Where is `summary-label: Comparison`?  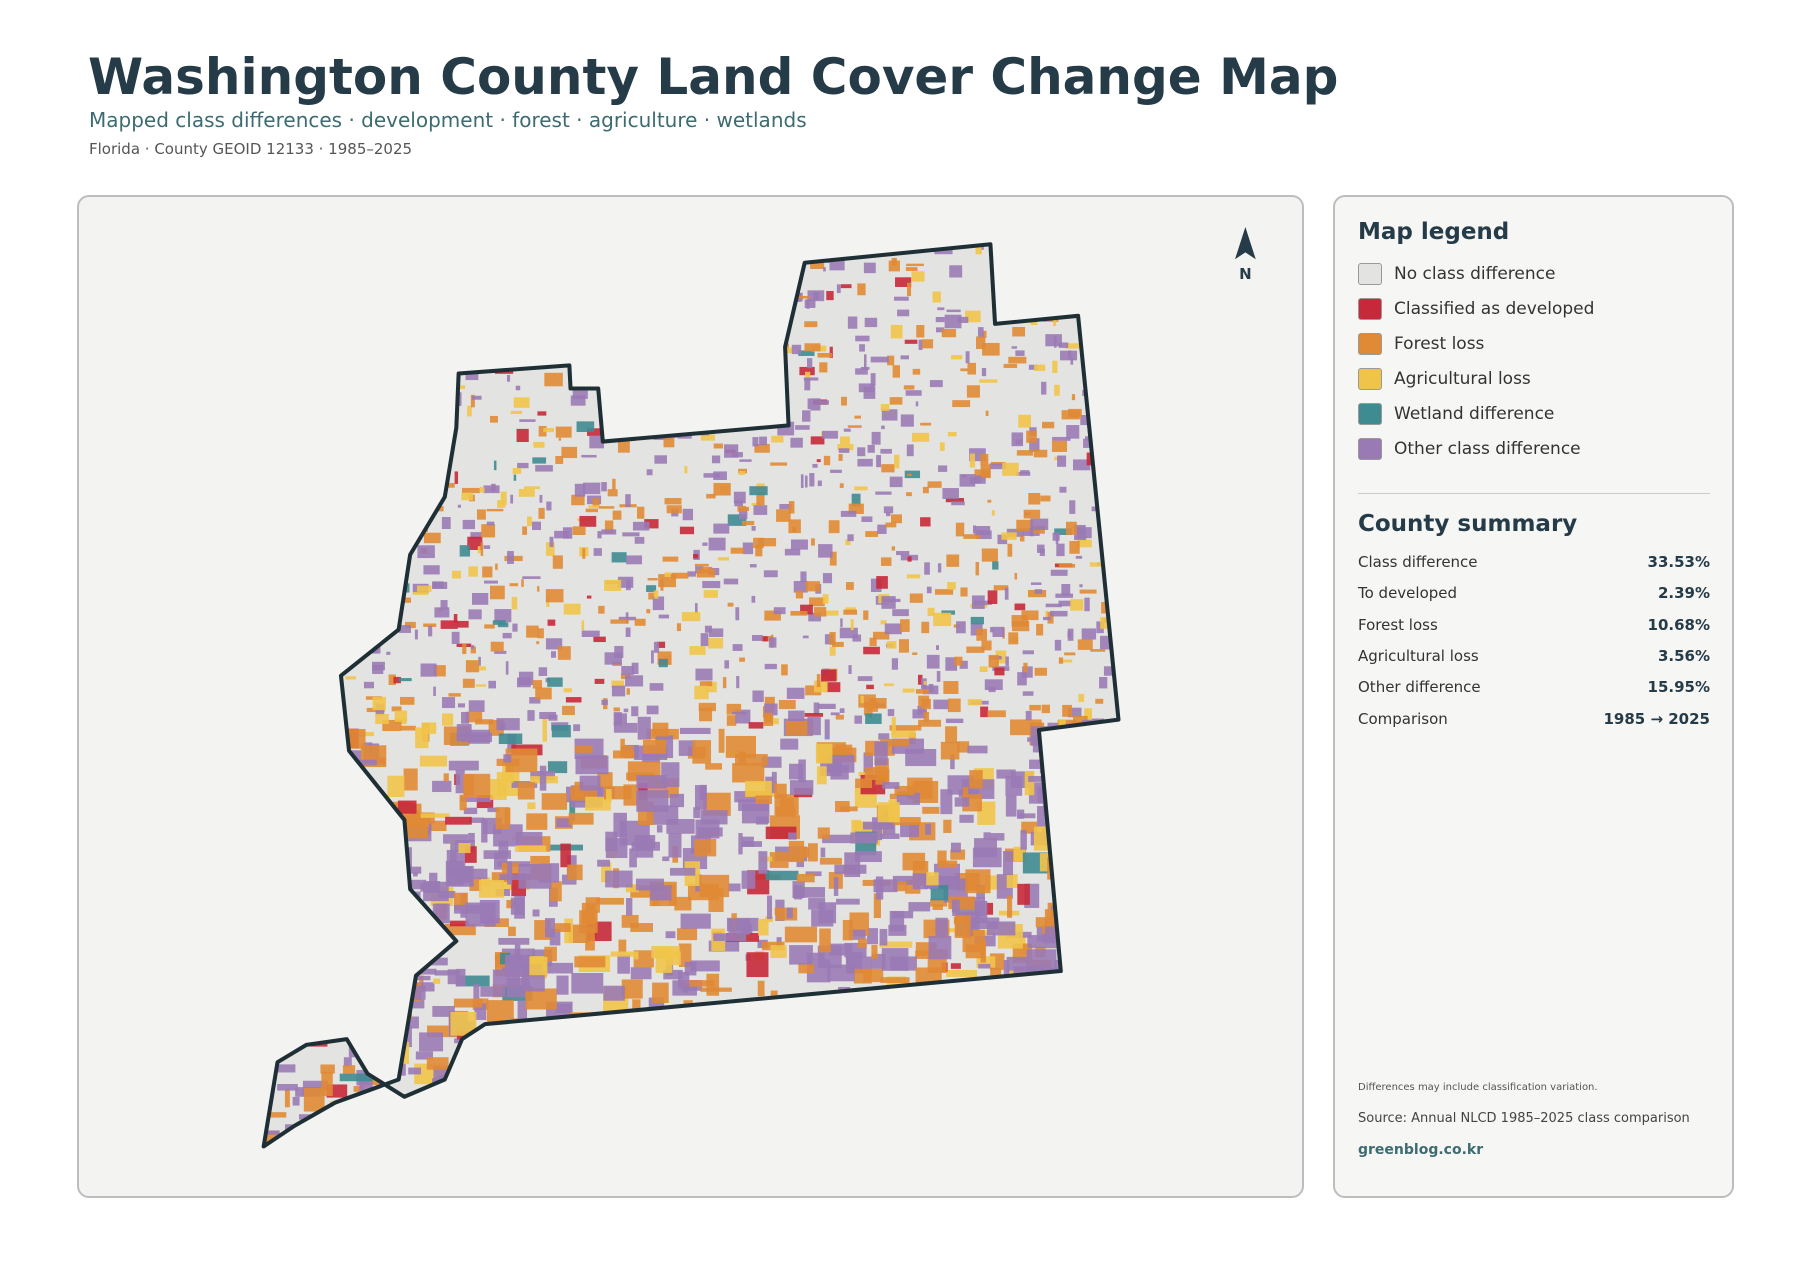 summary-label: Comparison is located at coordinates (1403, 718).